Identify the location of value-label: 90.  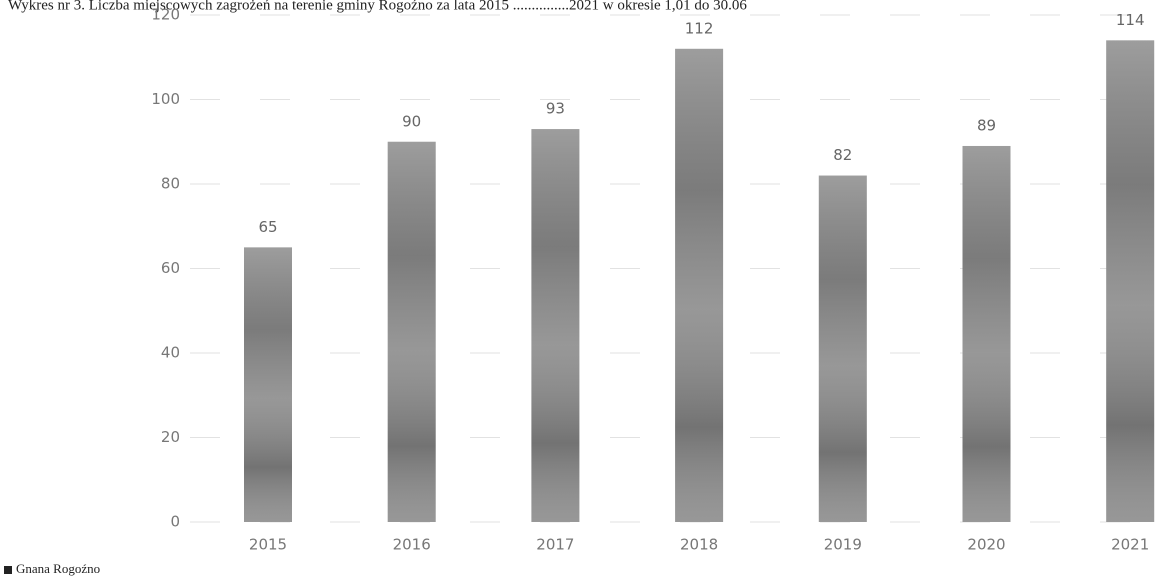
(411, 121).